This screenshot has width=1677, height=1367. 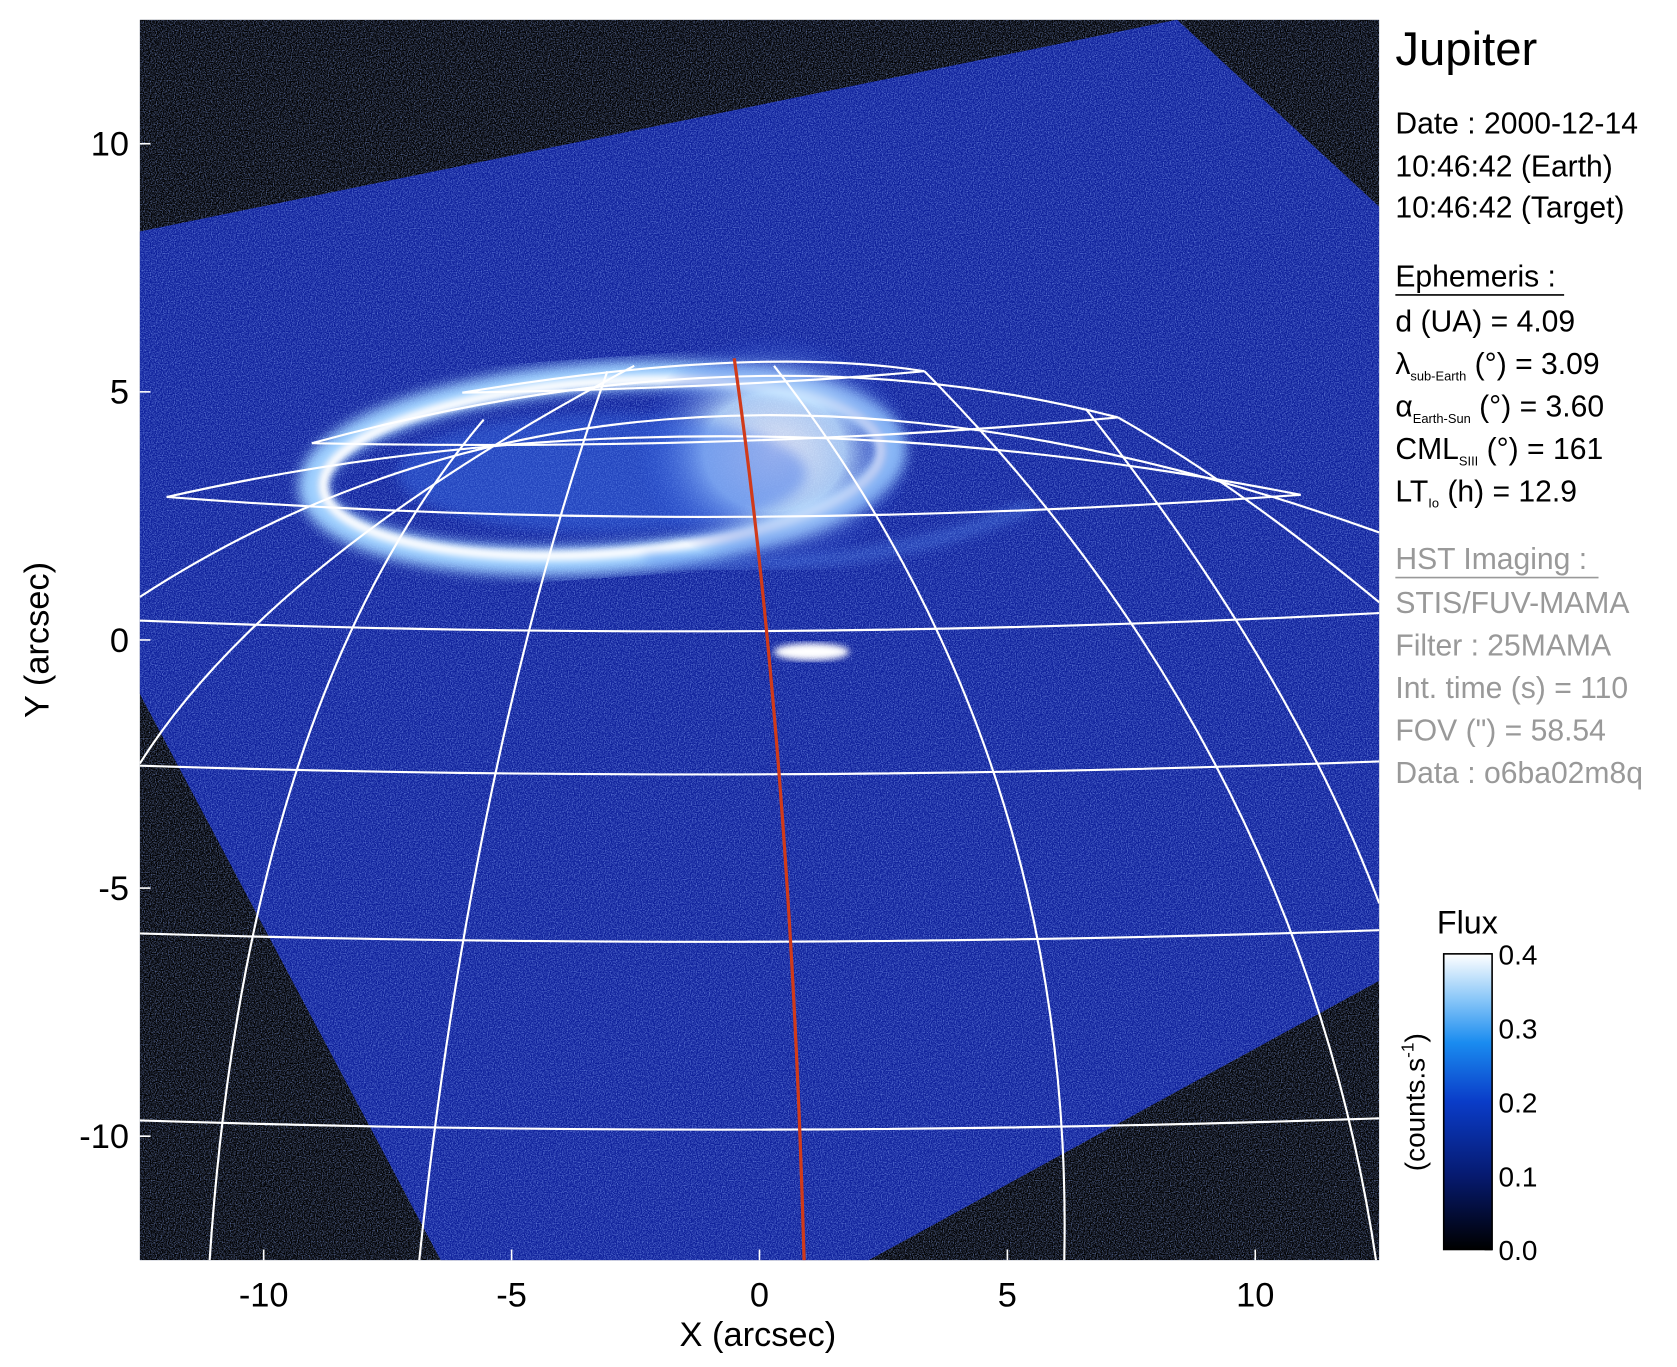 What do you see at coordinates (1518, 955) in the screenshot?
I see `colorbar-tick-label: 0.4` at bounding box center [1518, 955].